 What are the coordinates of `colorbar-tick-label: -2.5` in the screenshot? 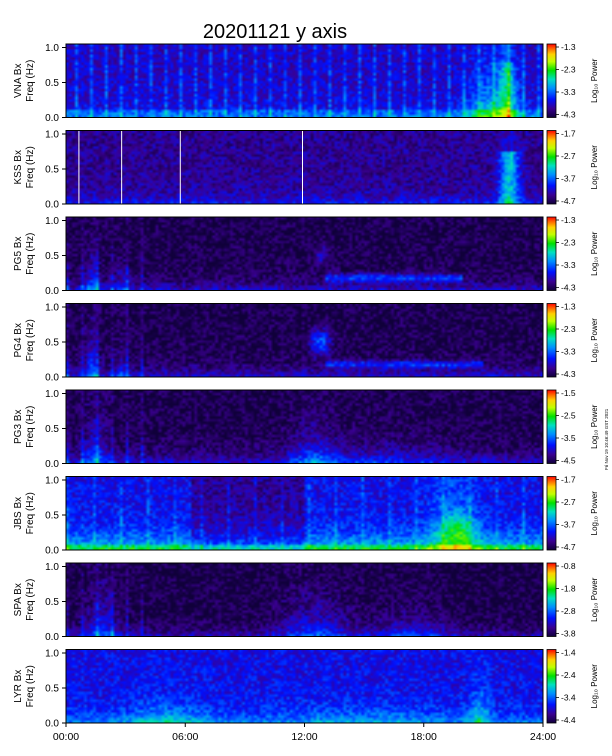 It's located at (568, 416).